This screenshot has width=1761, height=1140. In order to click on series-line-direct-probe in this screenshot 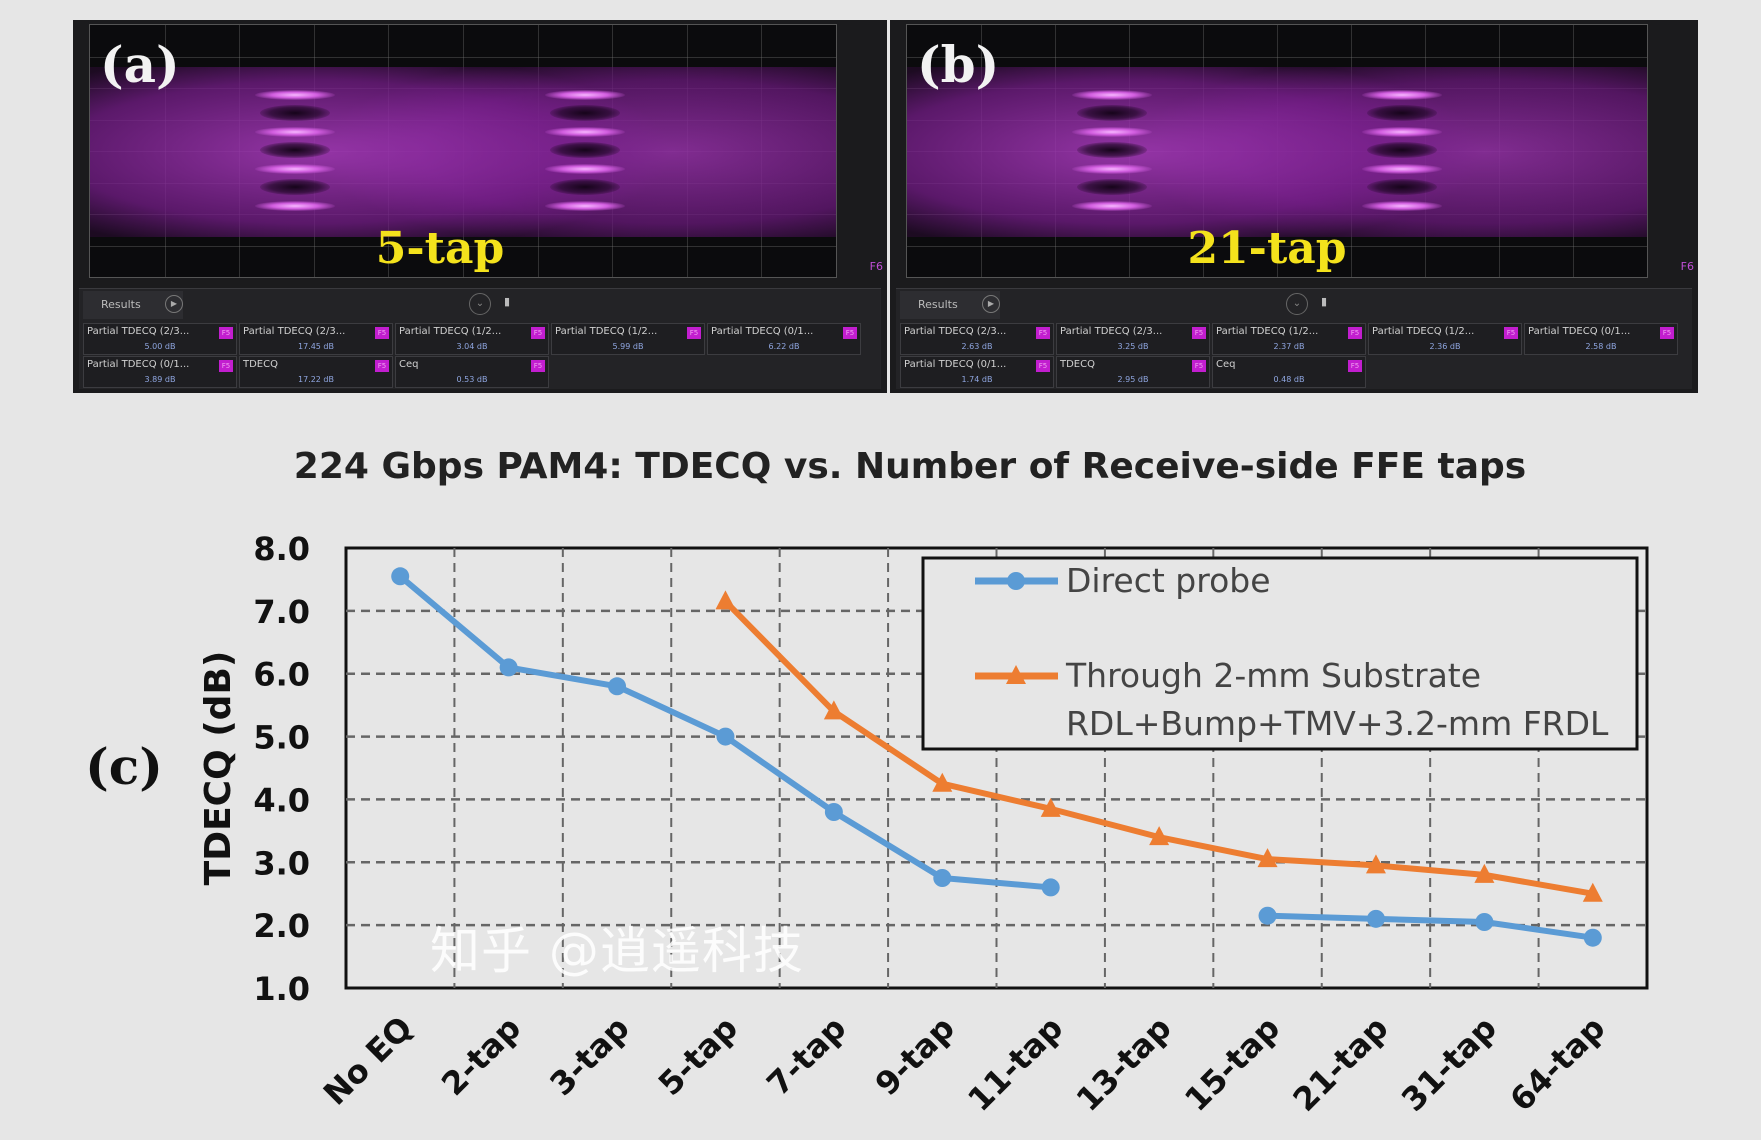, I will do `click(1430, 926)`.